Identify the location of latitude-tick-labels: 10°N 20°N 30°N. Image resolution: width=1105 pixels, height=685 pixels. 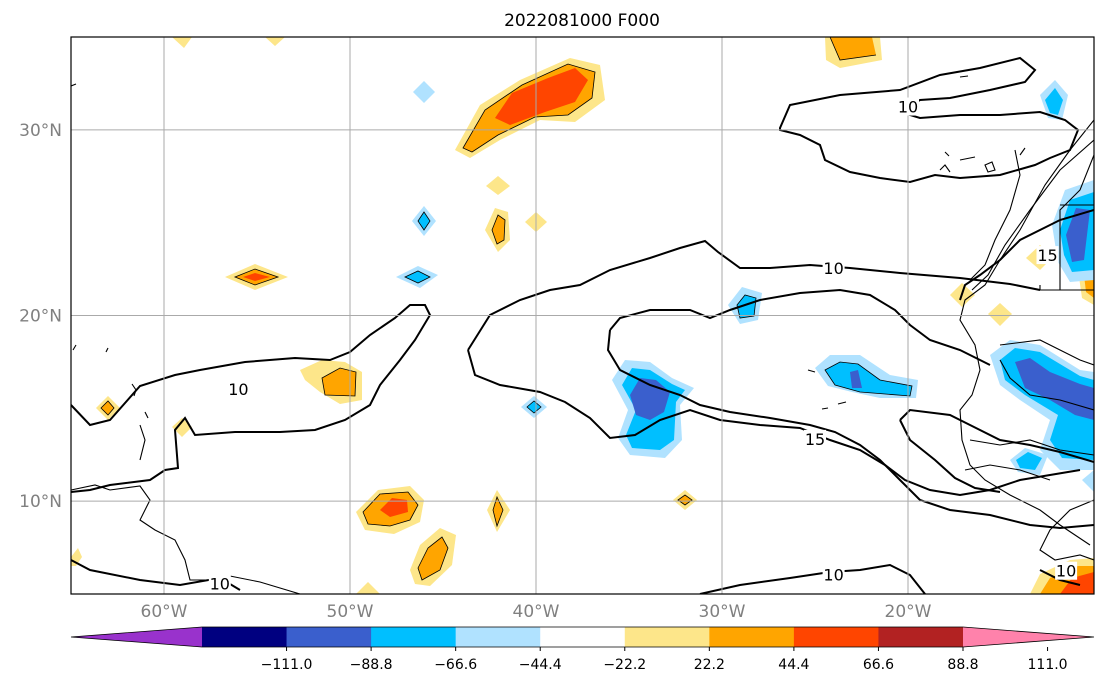
(40, 316).